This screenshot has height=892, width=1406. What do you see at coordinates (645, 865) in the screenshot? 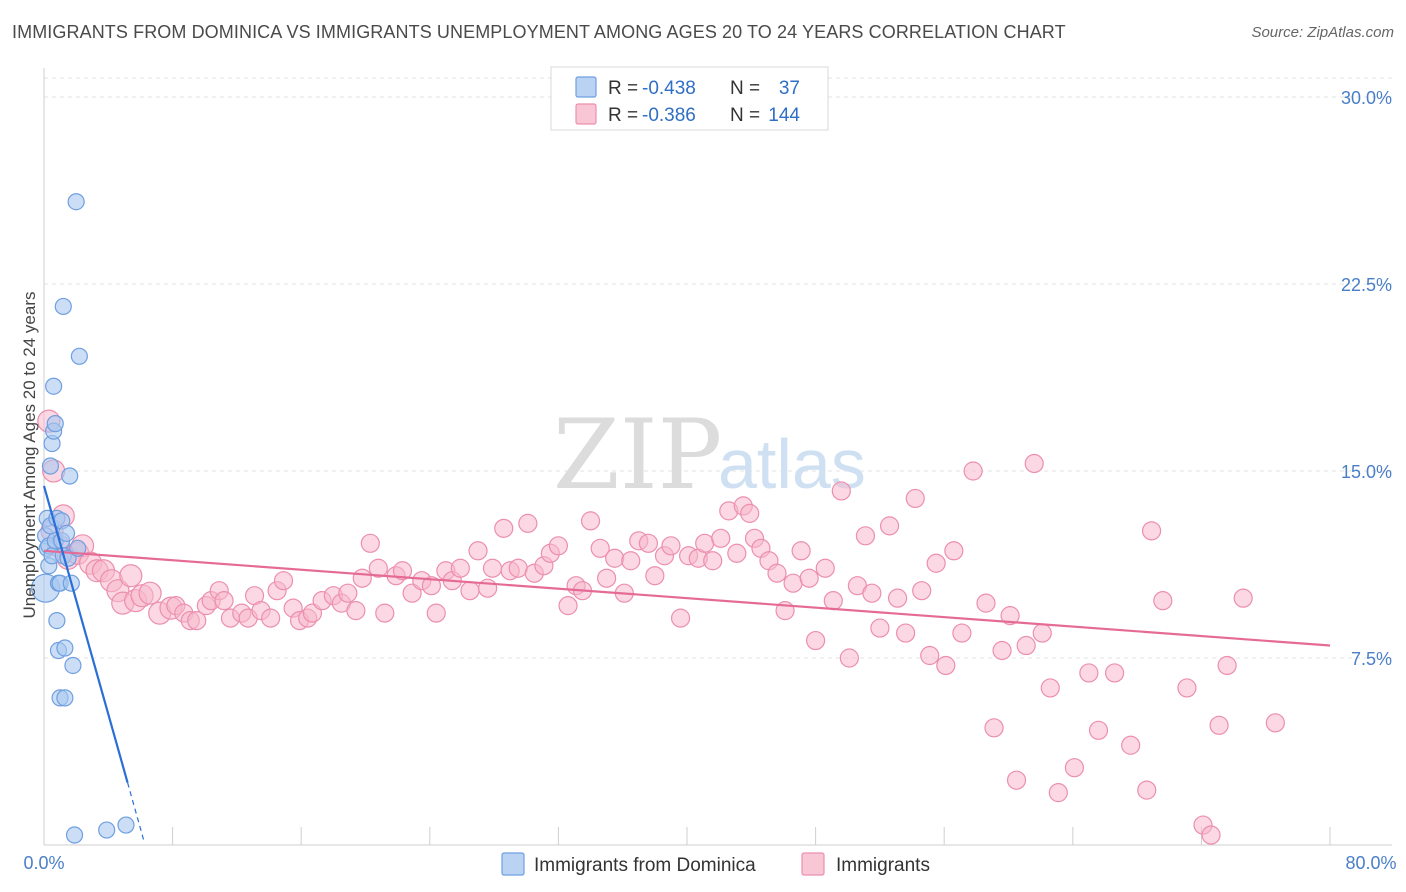
I see `series-legend-label-dominica: Immigrants from Dominica` at bounding box center [645, 865].